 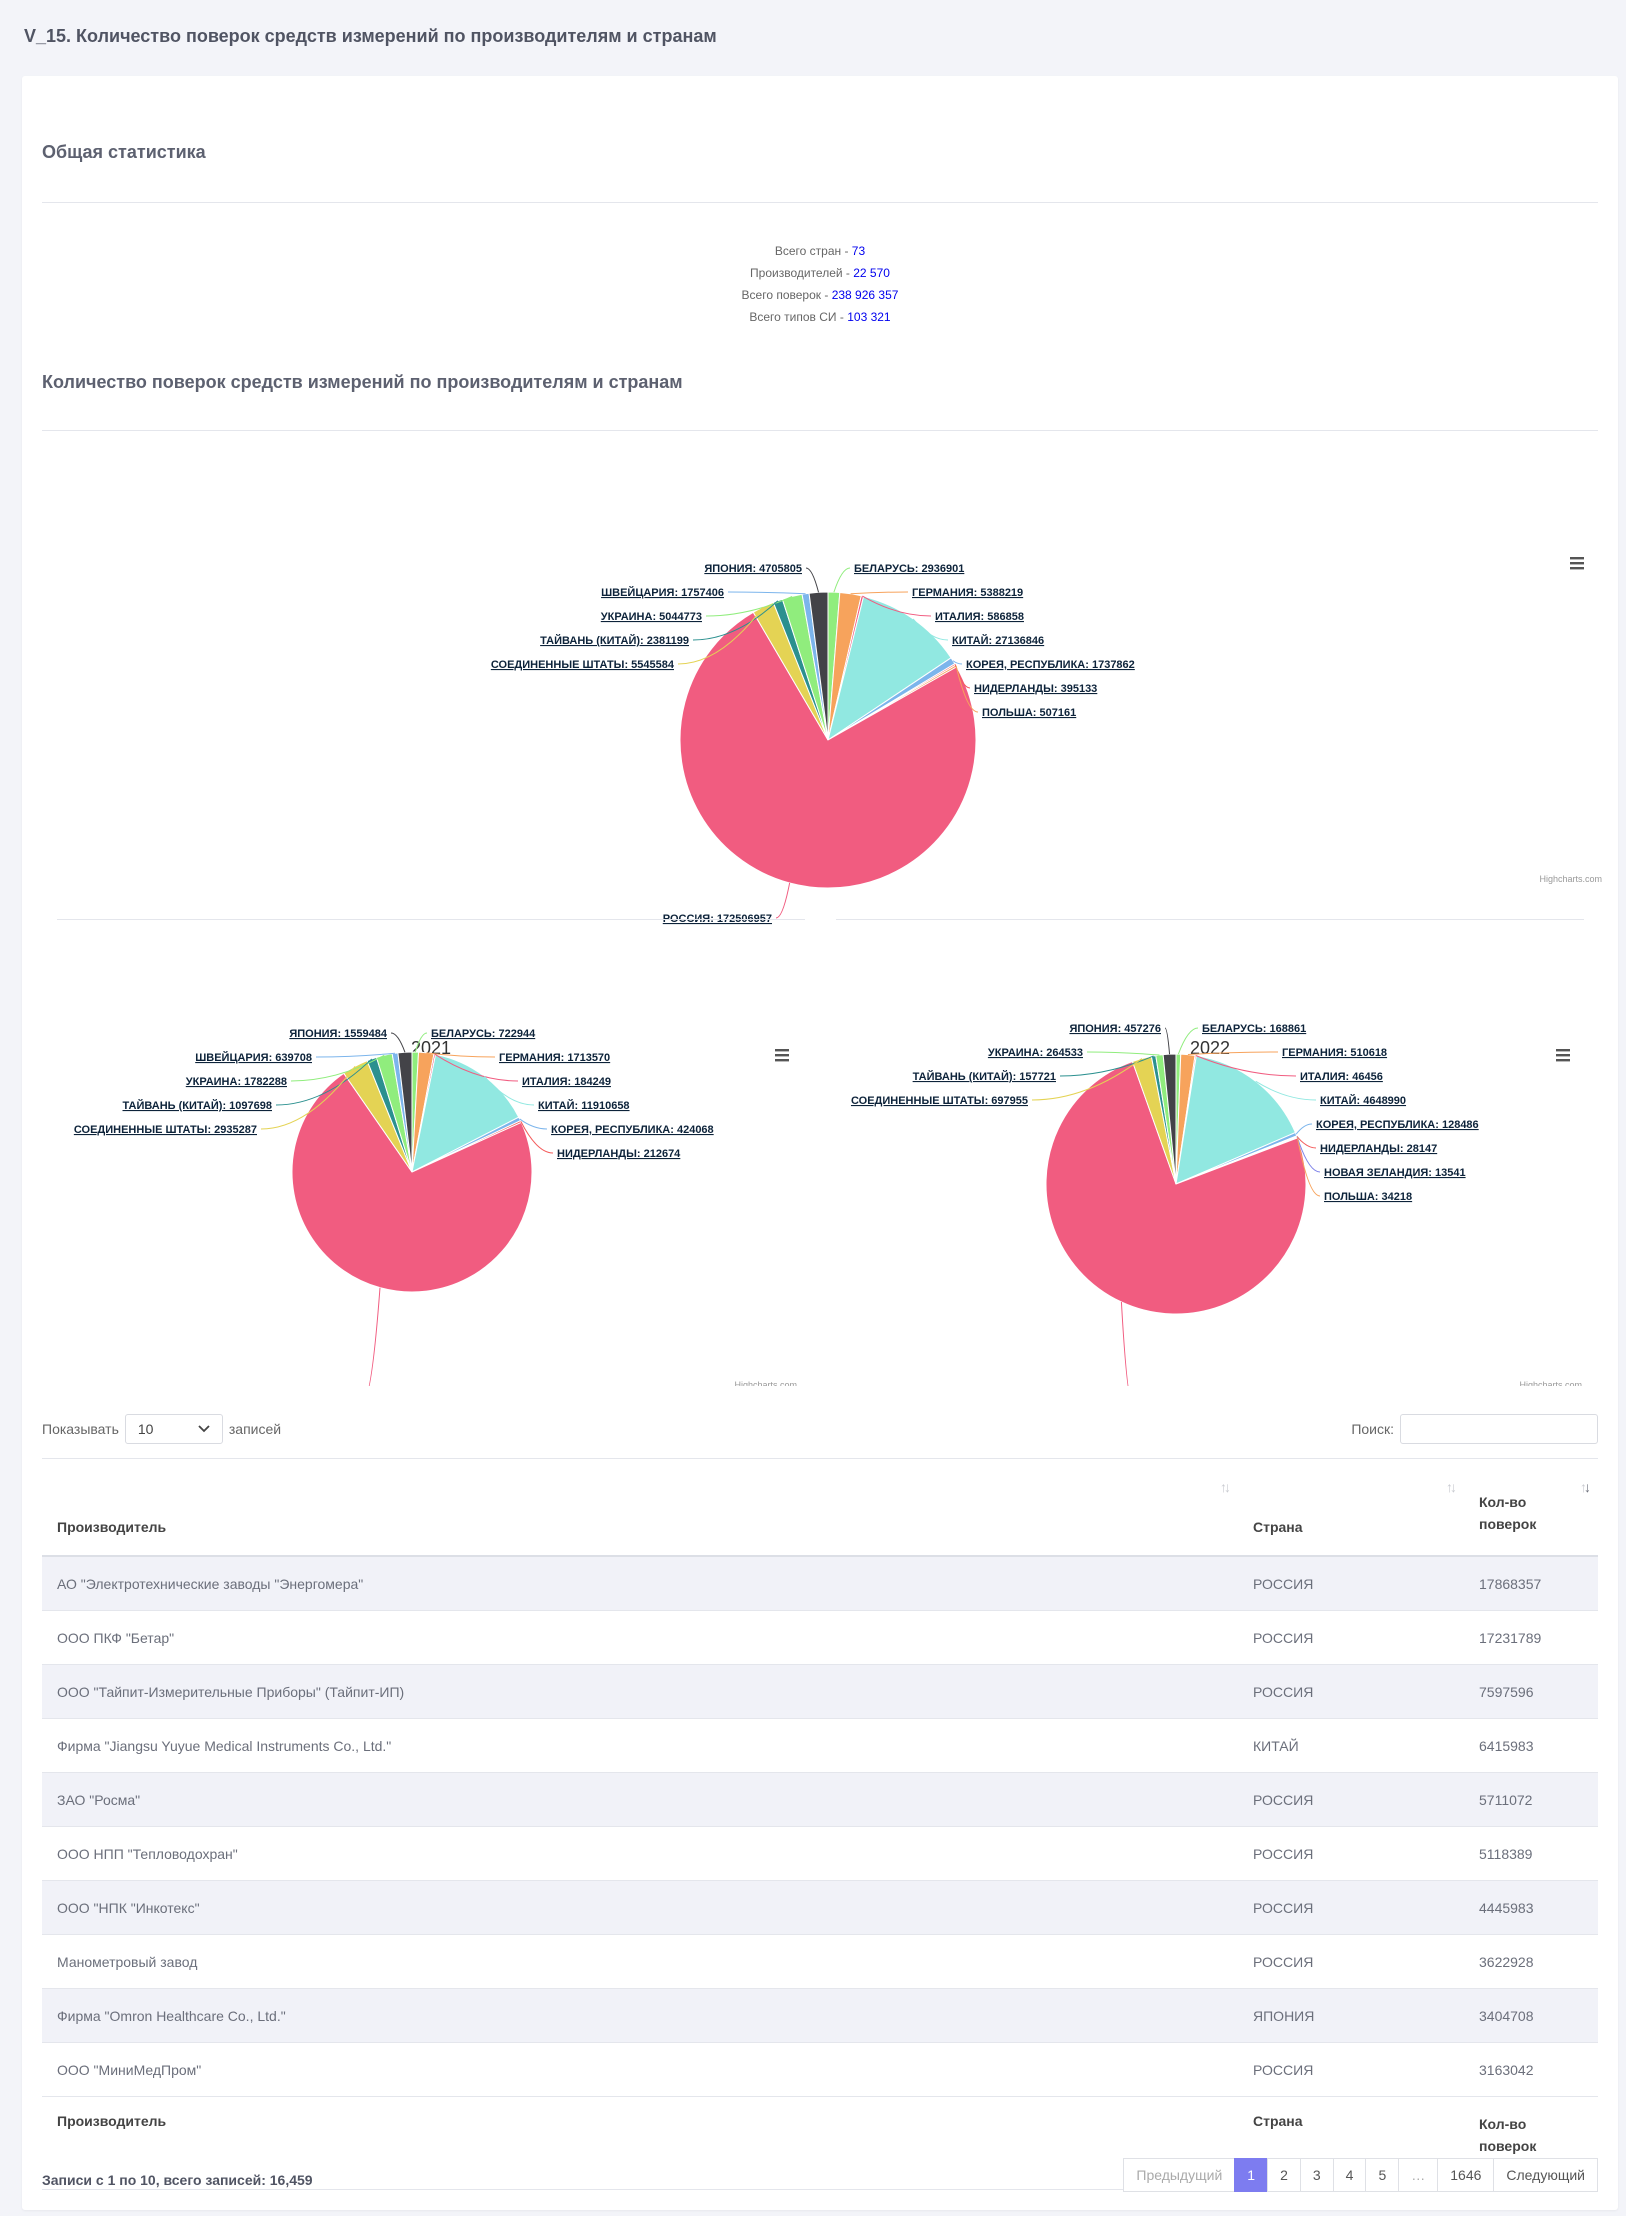 I want to click on data-label-новая-зеландия: НОВАЯ ЗЕЛАНДИЯ: 13541, so click(x=1395, y=1173).